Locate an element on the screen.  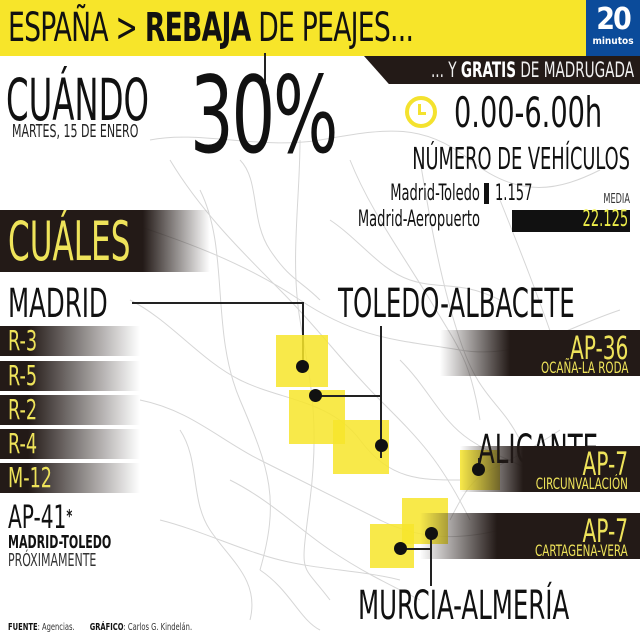
discount-percentage: 30% is located at coordinates (264, 115).